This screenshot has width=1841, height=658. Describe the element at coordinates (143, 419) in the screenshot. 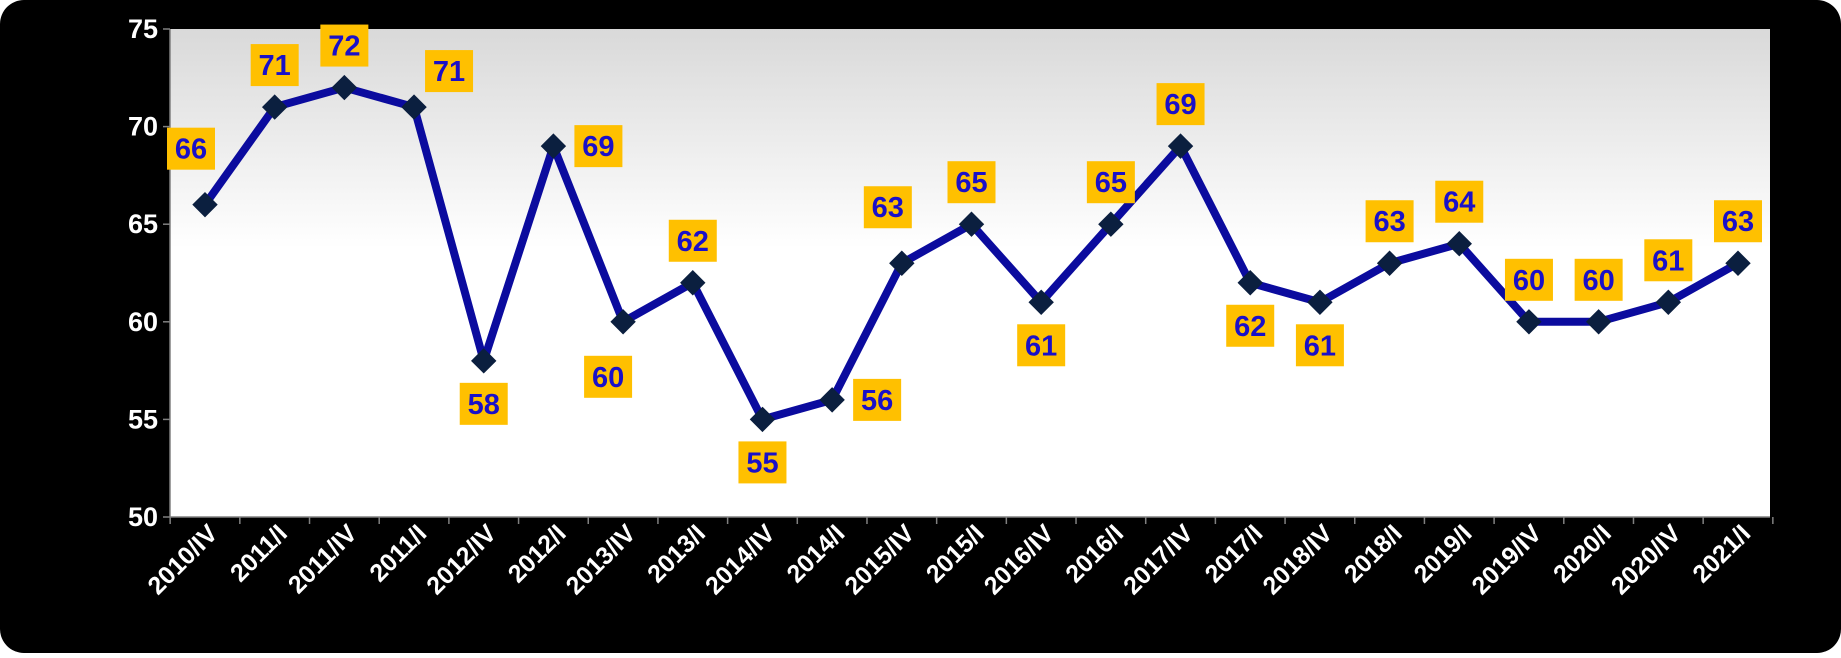

I see `y-tick-label: 55` at that location.